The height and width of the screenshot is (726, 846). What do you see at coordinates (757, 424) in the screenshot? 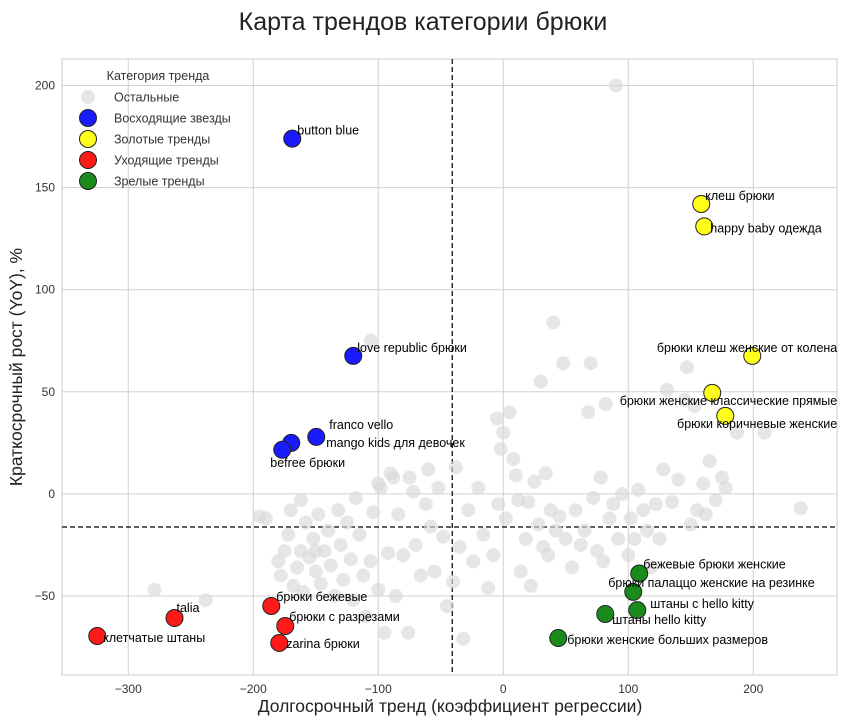
I see `point-label: брюки коричневые женские` at bounding box center [757, 424].